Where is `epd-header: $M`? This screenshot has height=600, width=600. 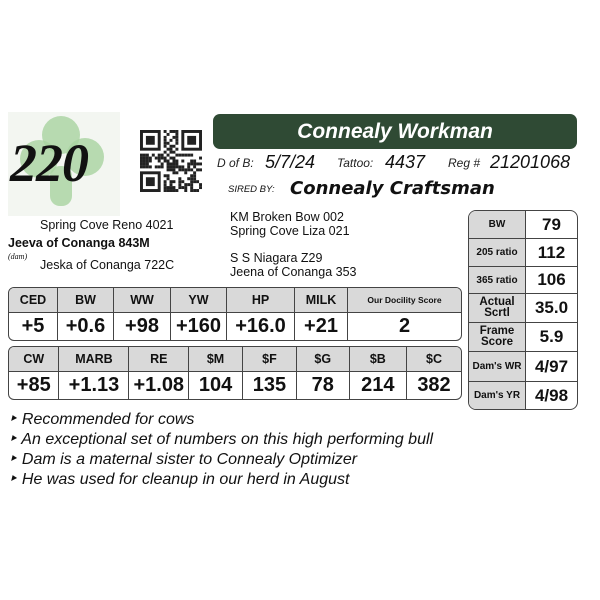 epd-header: $M is located at coordinates (216, 359).